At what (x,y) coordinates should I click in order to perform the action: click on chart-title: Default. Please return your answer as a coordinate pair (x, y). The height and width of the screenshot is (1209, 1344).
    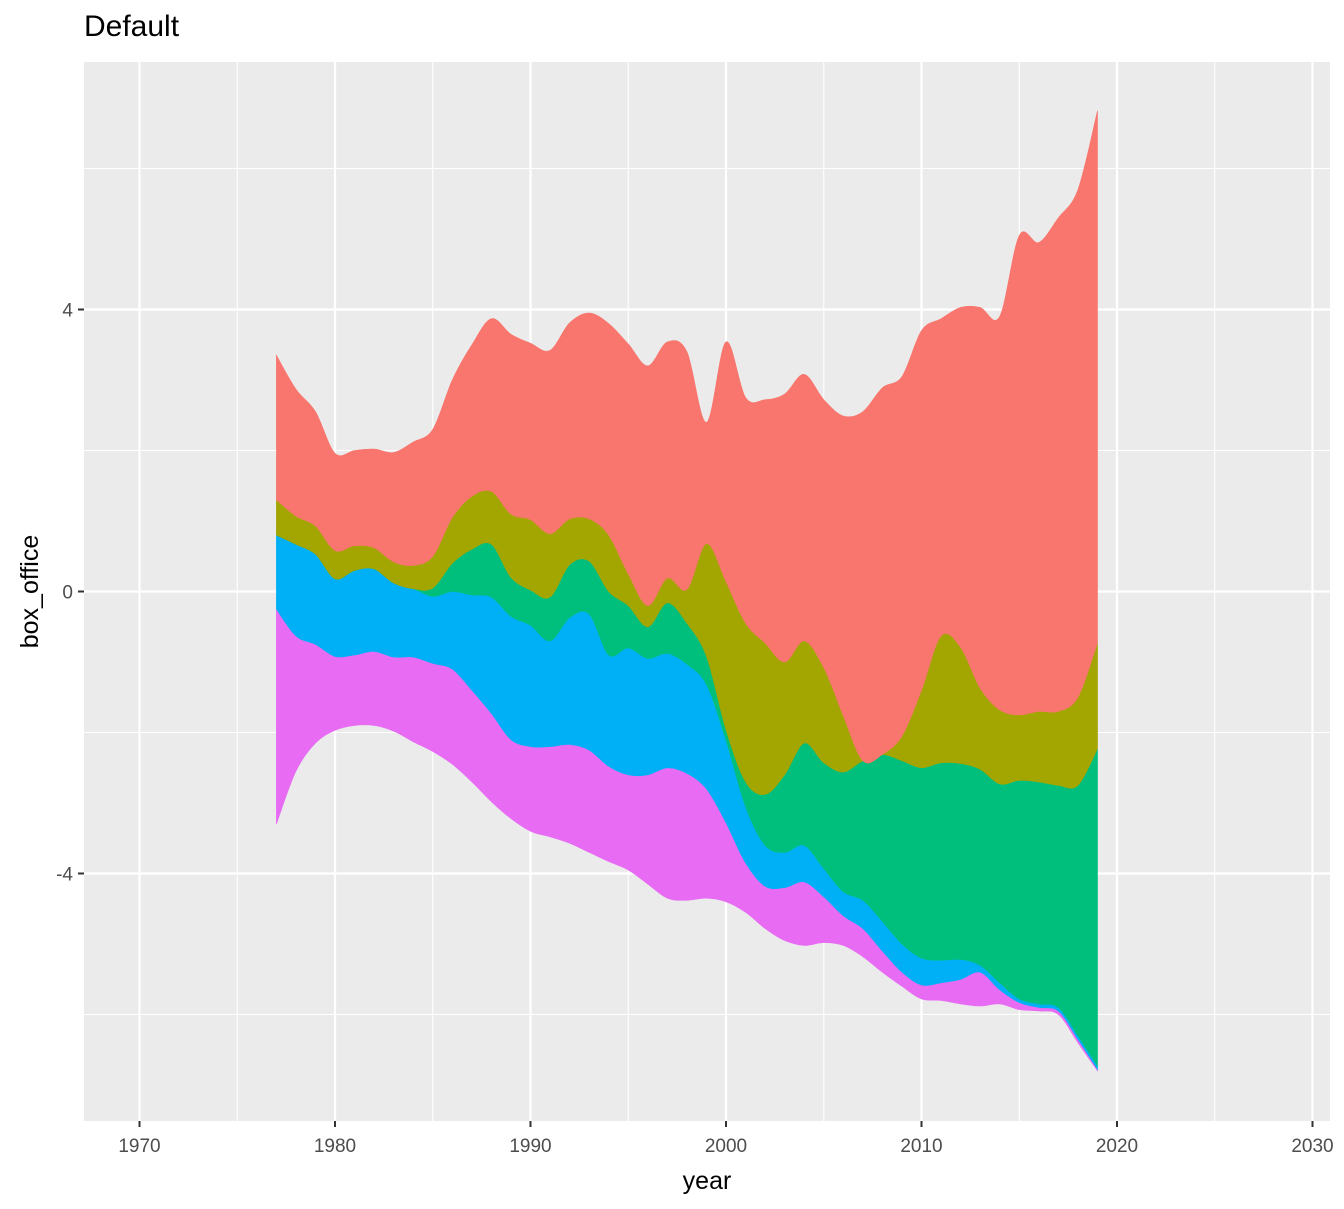
    Looking at the image, I should click on (132, 26).